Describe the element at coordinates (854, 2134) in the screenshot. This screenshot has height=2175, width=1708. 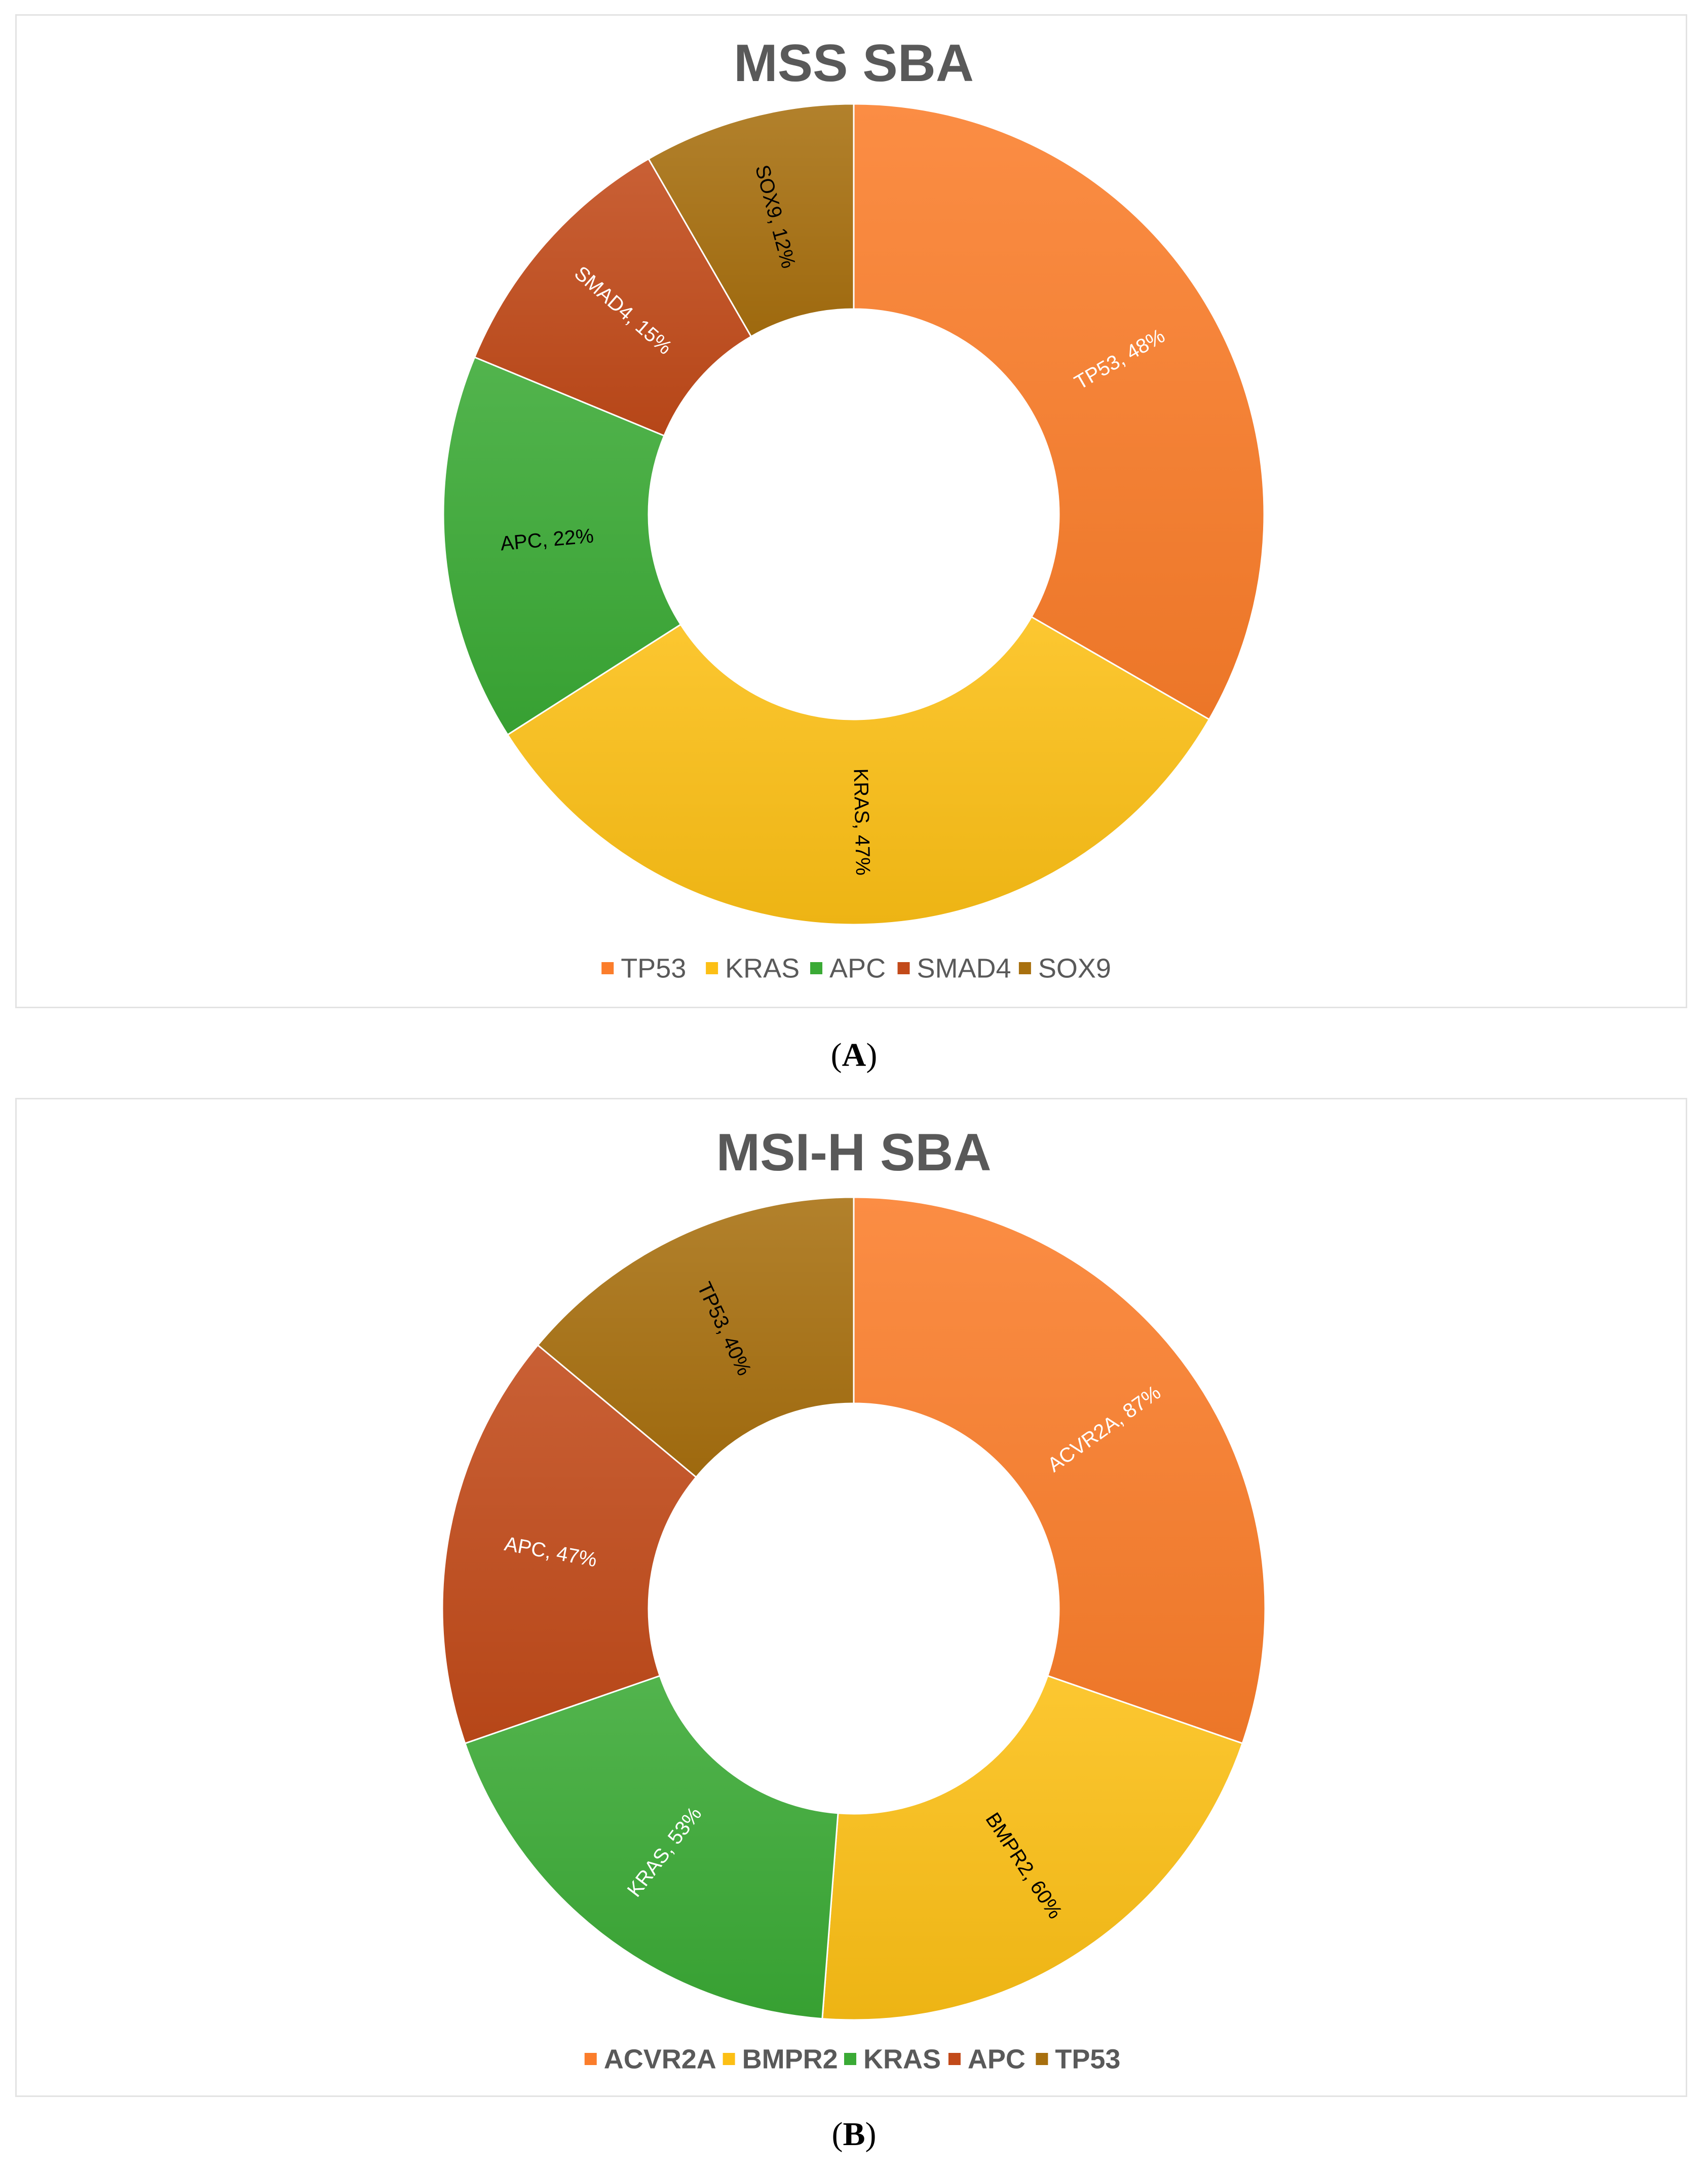
I see `figure-caption-b: (B)` at that location.